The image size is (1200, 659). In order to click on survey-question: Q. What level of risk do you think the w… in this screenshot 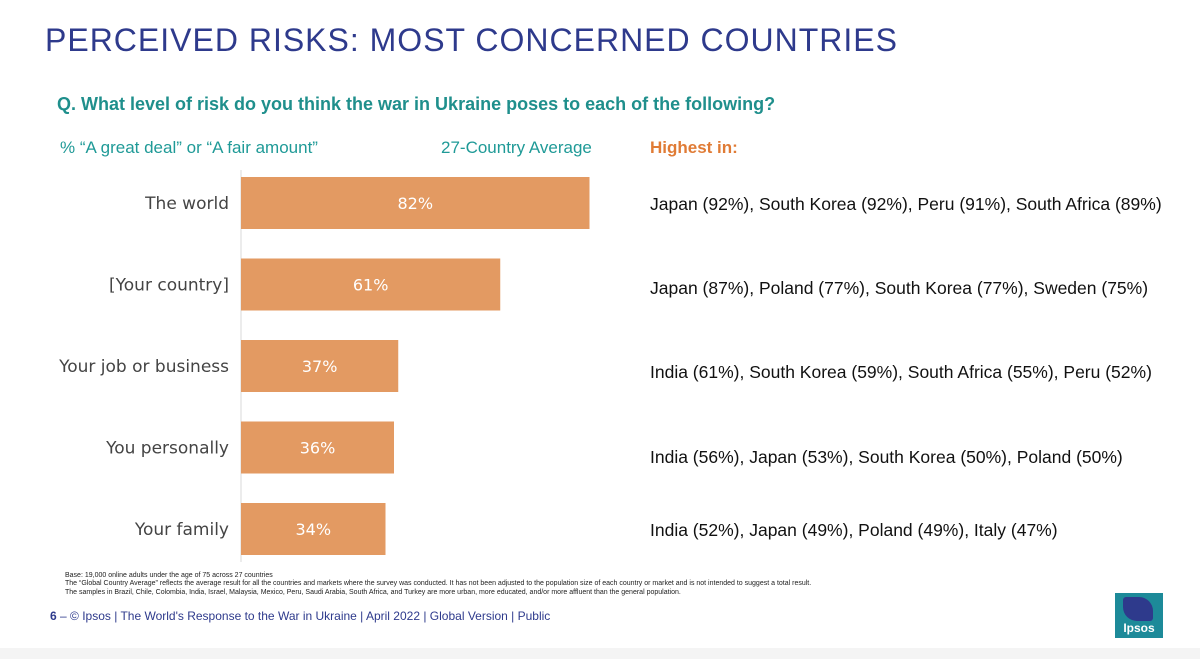, I will do `click(416, 104)`.